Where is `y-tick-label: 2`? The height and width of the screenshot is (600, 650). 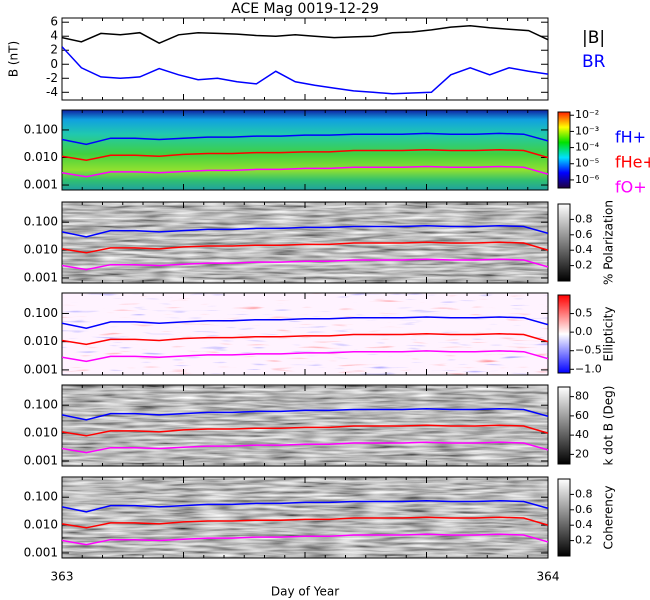 y-tick-label: 2 is located at coordinates (54, 50).